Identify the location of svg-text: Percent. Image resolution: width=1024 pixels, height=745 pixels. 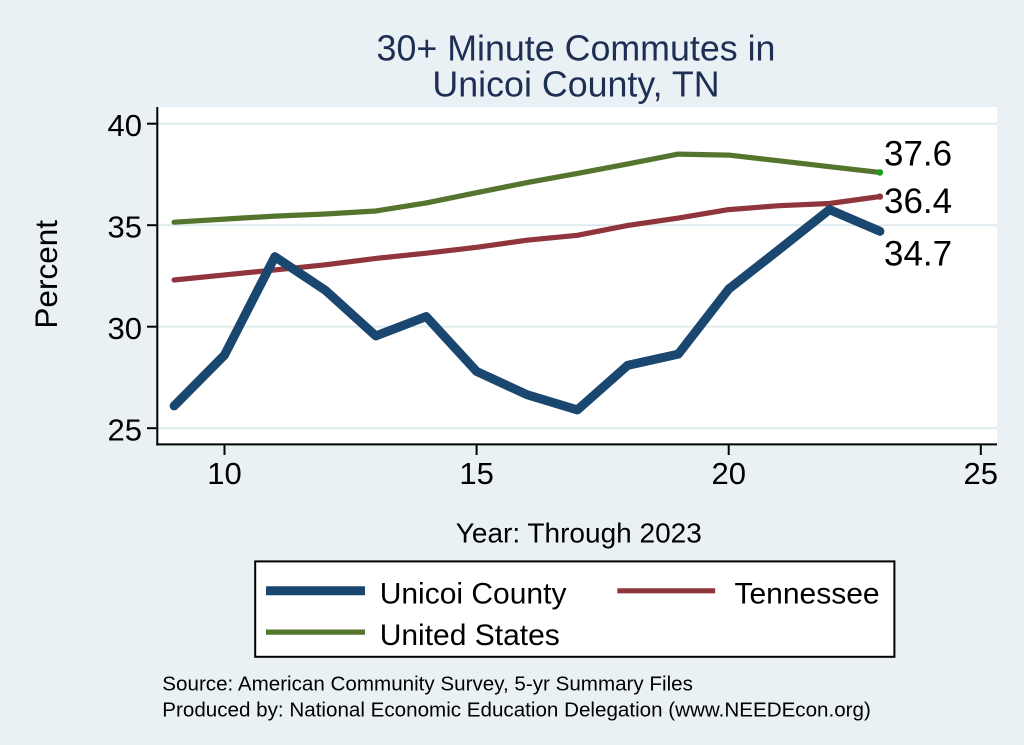
(46, 274).